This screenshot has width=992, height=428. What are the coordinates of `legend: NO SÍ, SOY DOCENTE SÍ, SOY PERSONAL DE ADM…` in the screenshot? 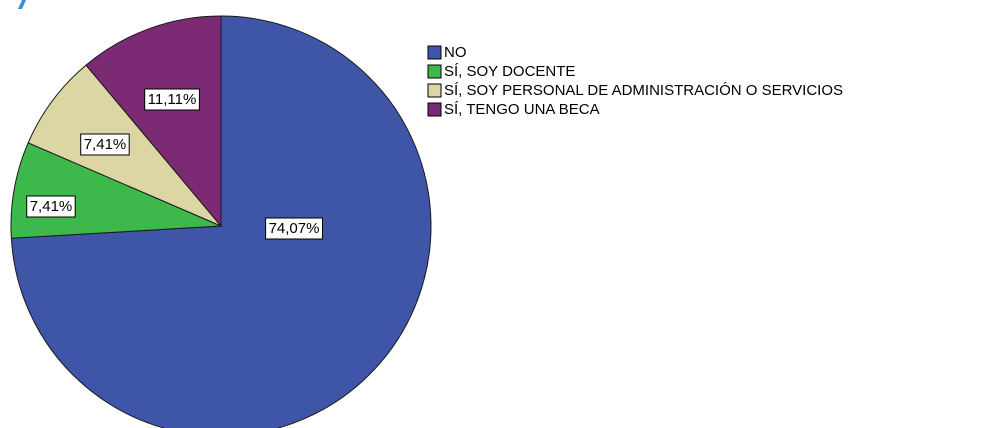 It's located at (635, 81).